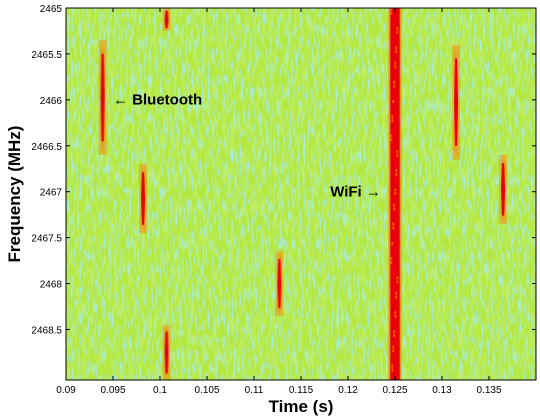 This screenshot has height=419, width=540. I want to click on x-tick-label: 0.09, so click(66, 390).